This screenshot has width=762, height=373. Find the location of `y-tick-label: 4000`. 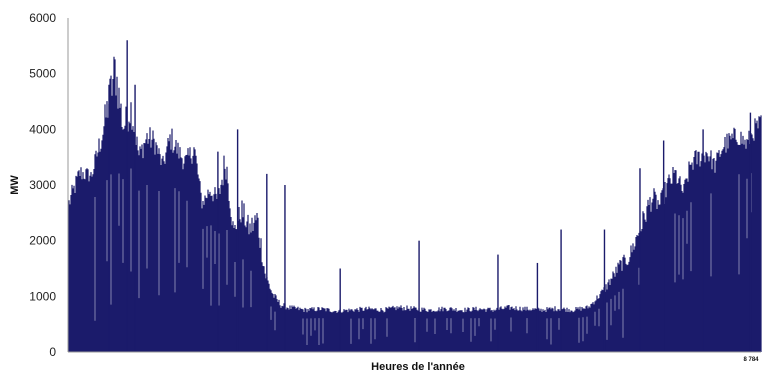

y-tick-label: 4000 is located at coordinates (42, 129).